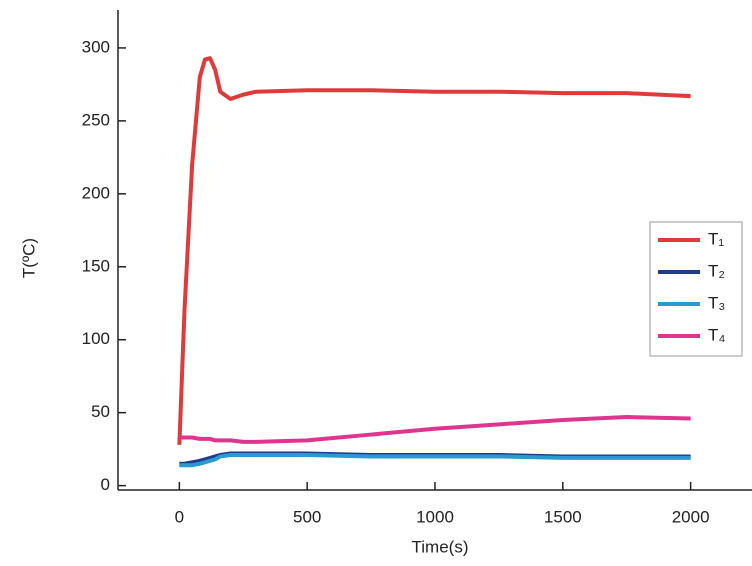  I want to click on y-tick-label: 50, so click(100, 411).